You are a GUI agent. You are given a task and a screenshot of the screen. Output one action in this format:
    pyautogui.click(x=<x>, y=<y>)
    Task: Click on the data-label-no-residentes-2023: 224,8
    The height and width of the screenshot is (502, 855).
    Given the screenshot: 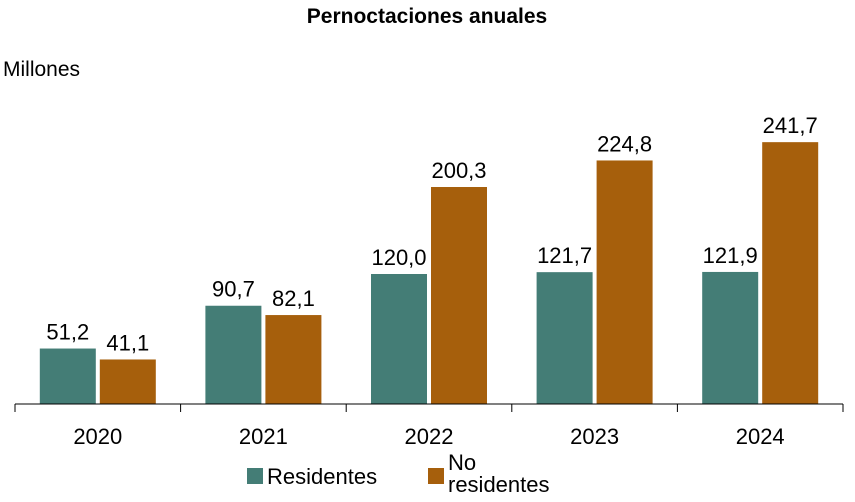 What is the action you would take?
    pyautogui.click(x=624, y=143)
    